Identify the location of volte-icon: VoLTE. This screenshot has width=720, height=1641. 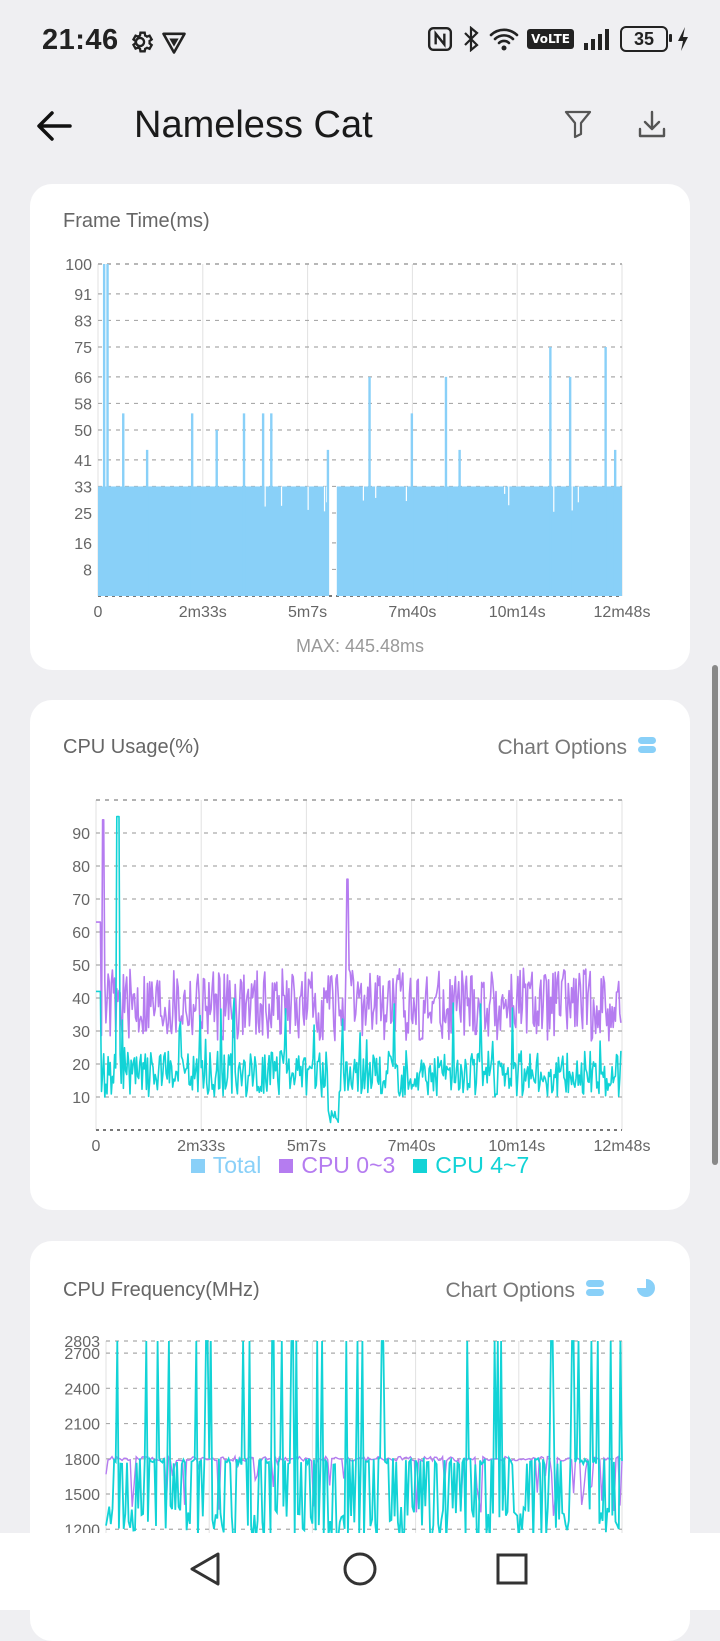
(550, 39).